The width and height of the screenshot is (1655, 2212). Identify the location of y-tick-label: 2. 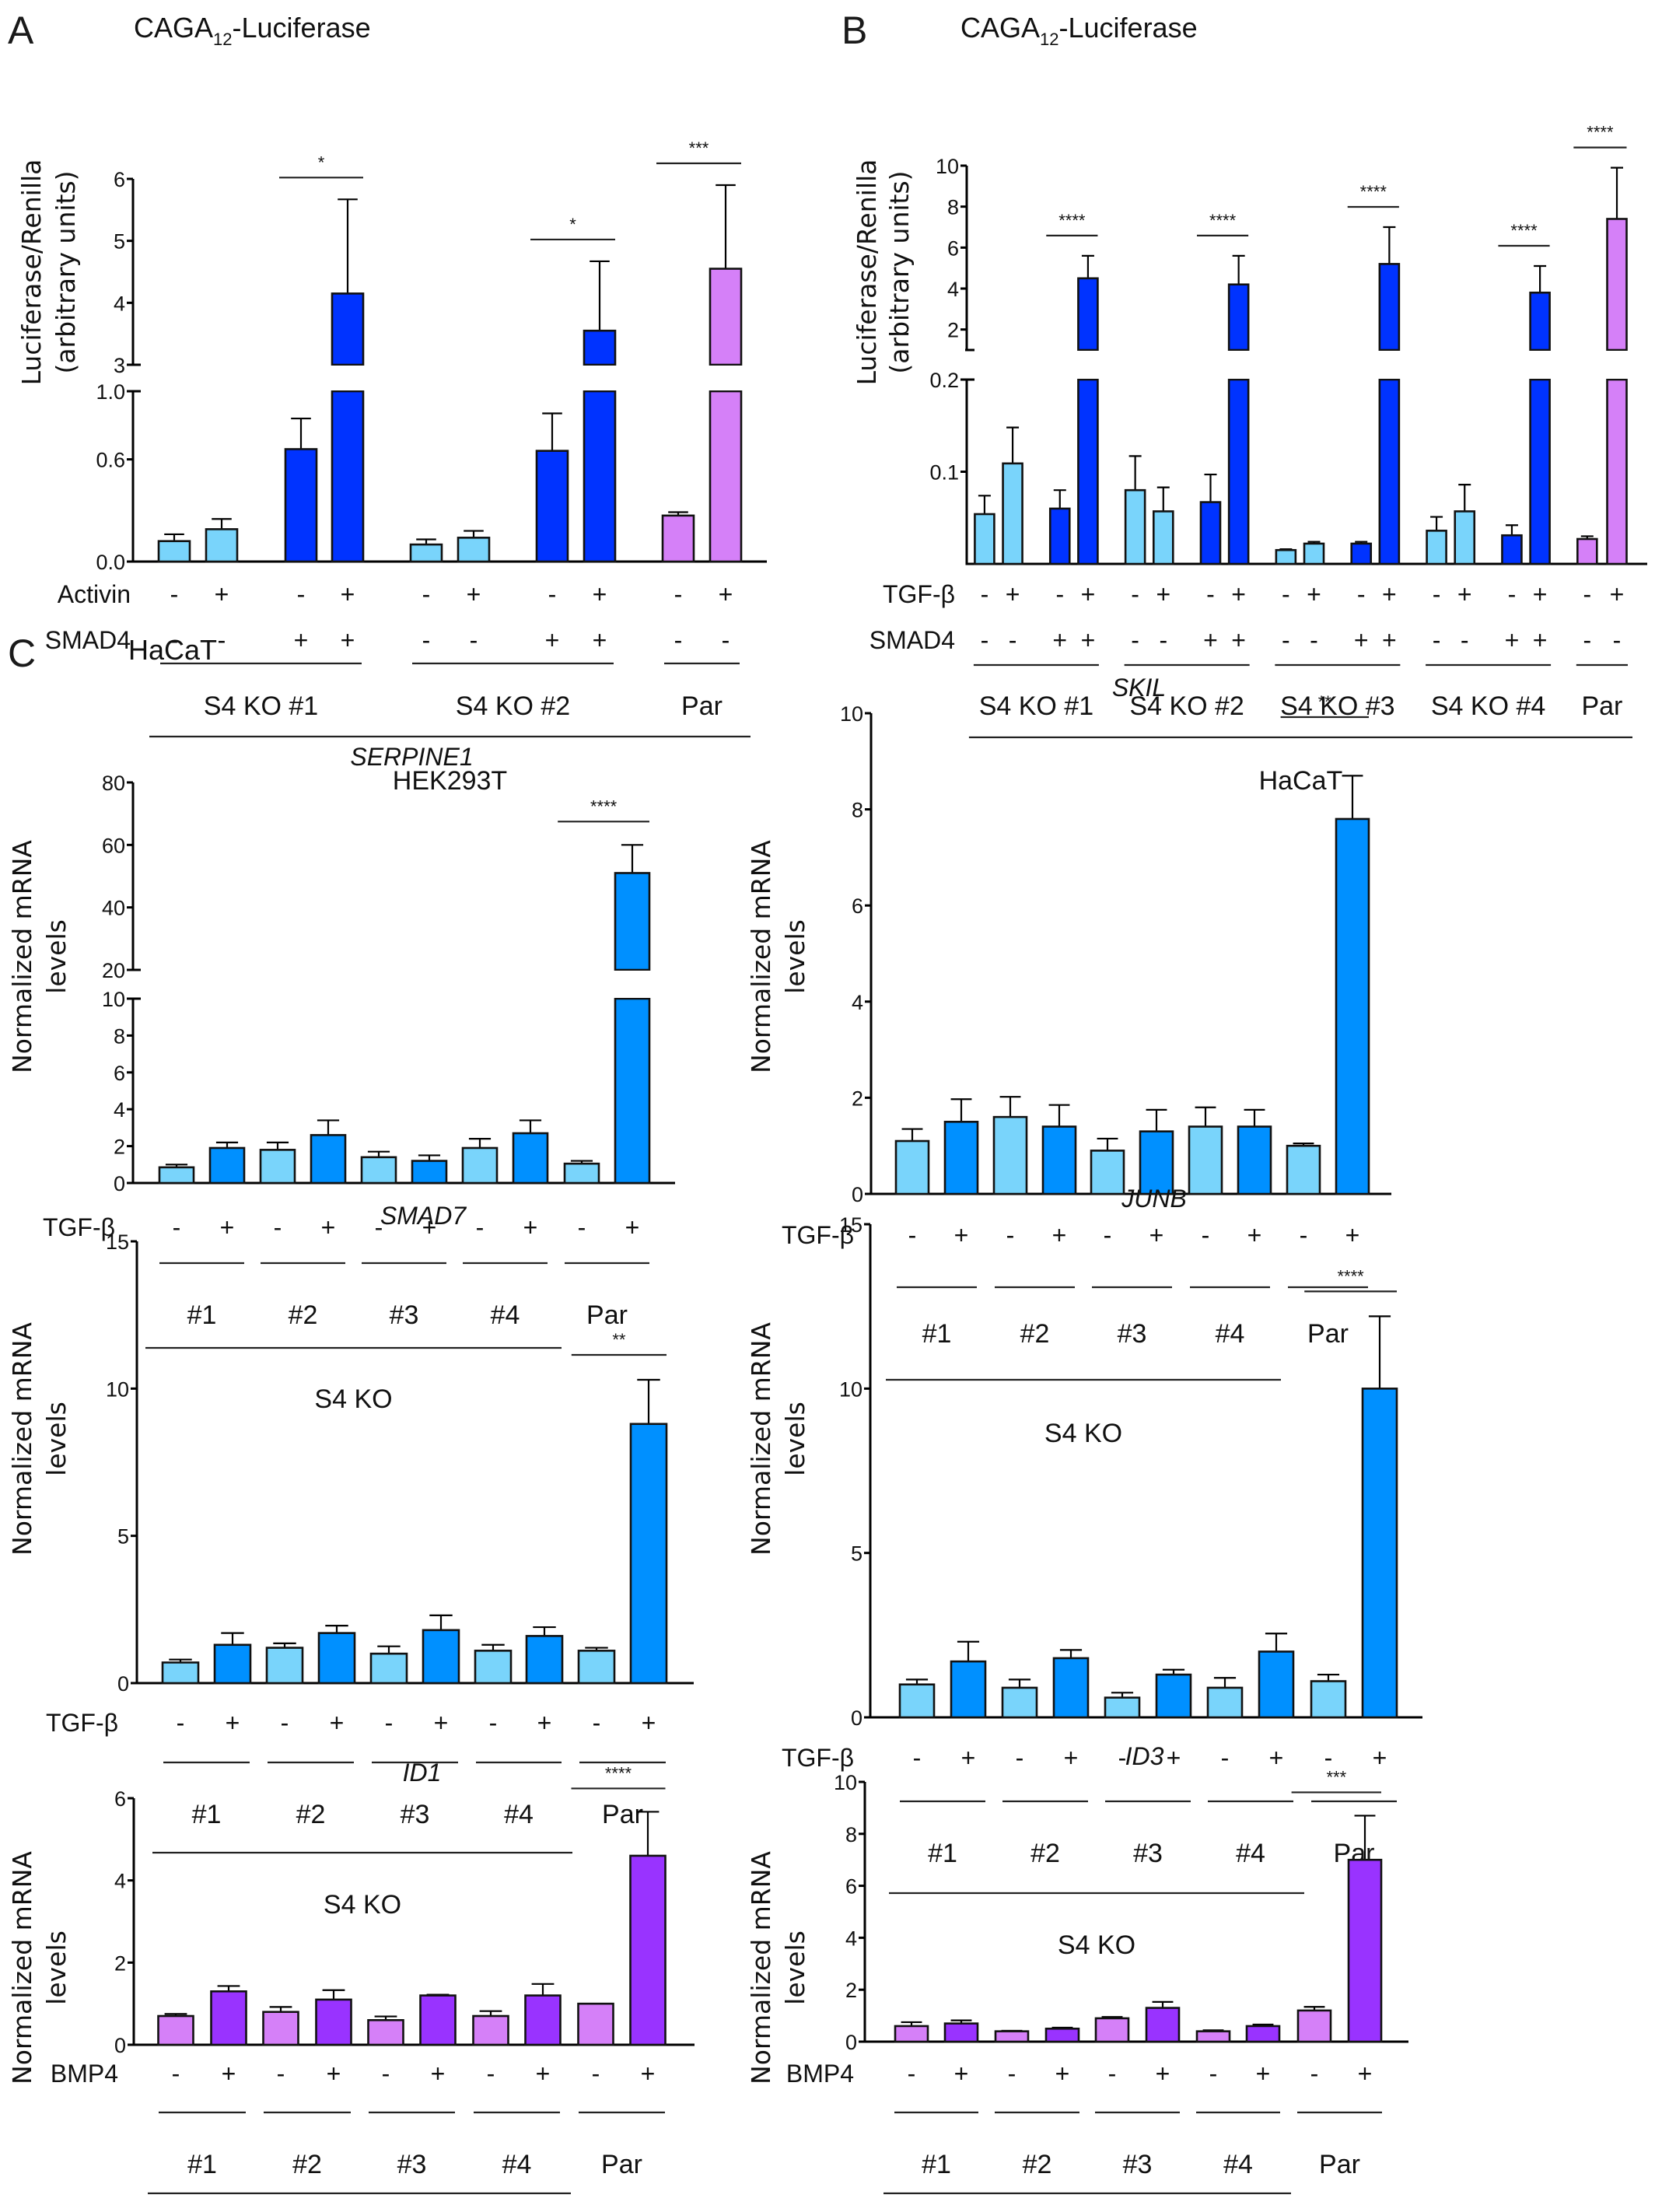
(120, 1963).